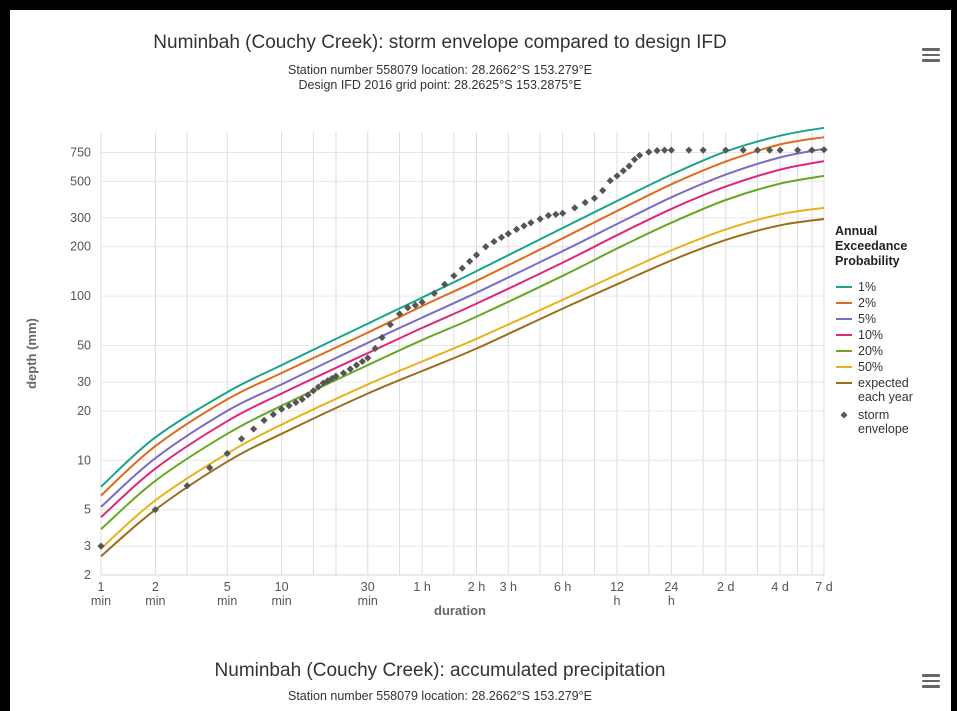  I want to click on legend-item-label: 5%, so click(867, 319).